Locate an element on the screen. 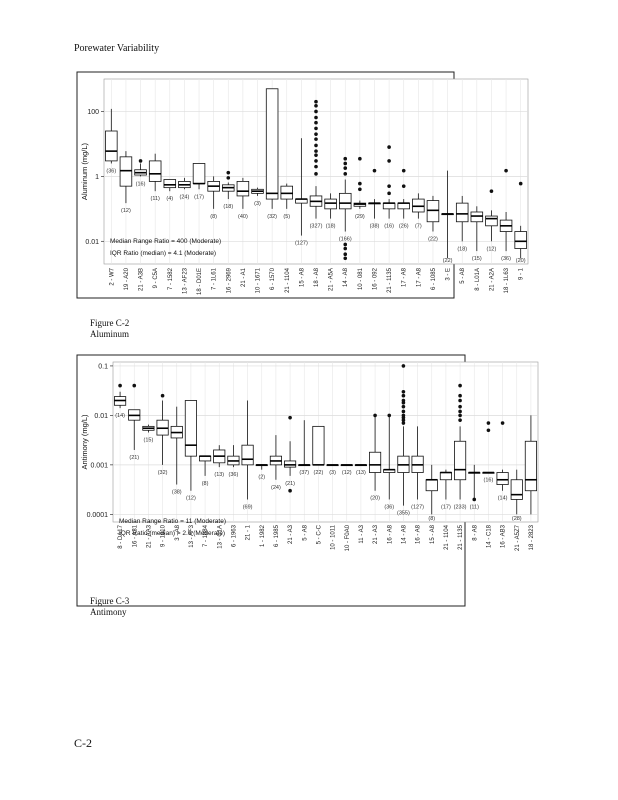  sample-size-label: (26) is located at coordinates (404, 227).